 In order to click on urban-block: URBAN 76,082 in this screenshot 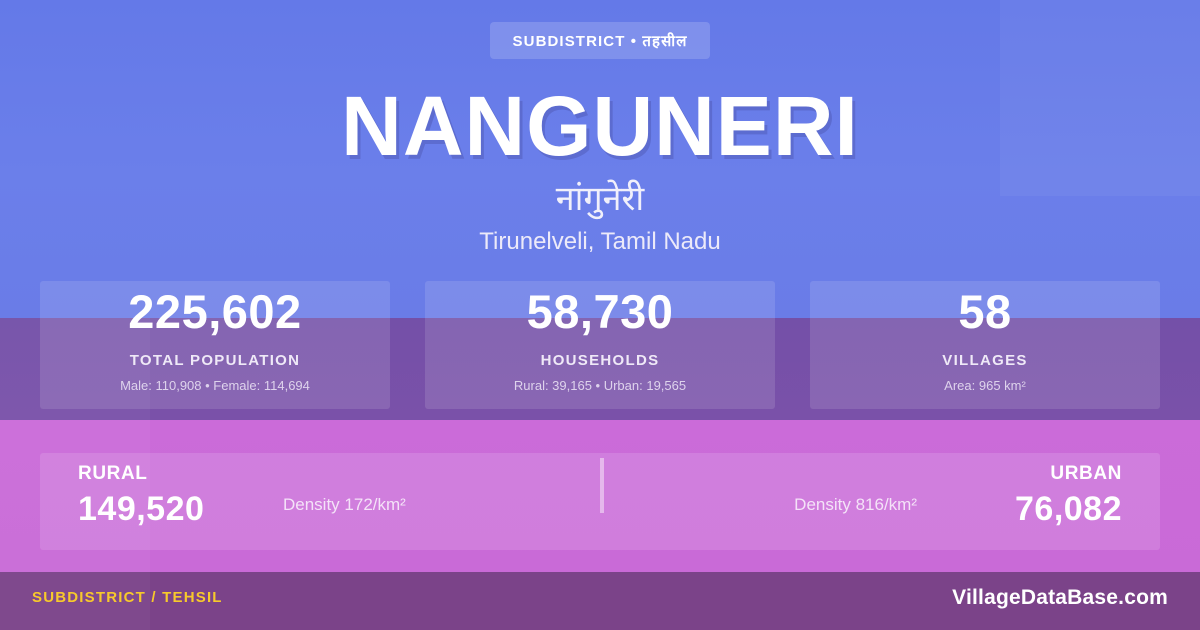, I will do `click(1068, 501)`.